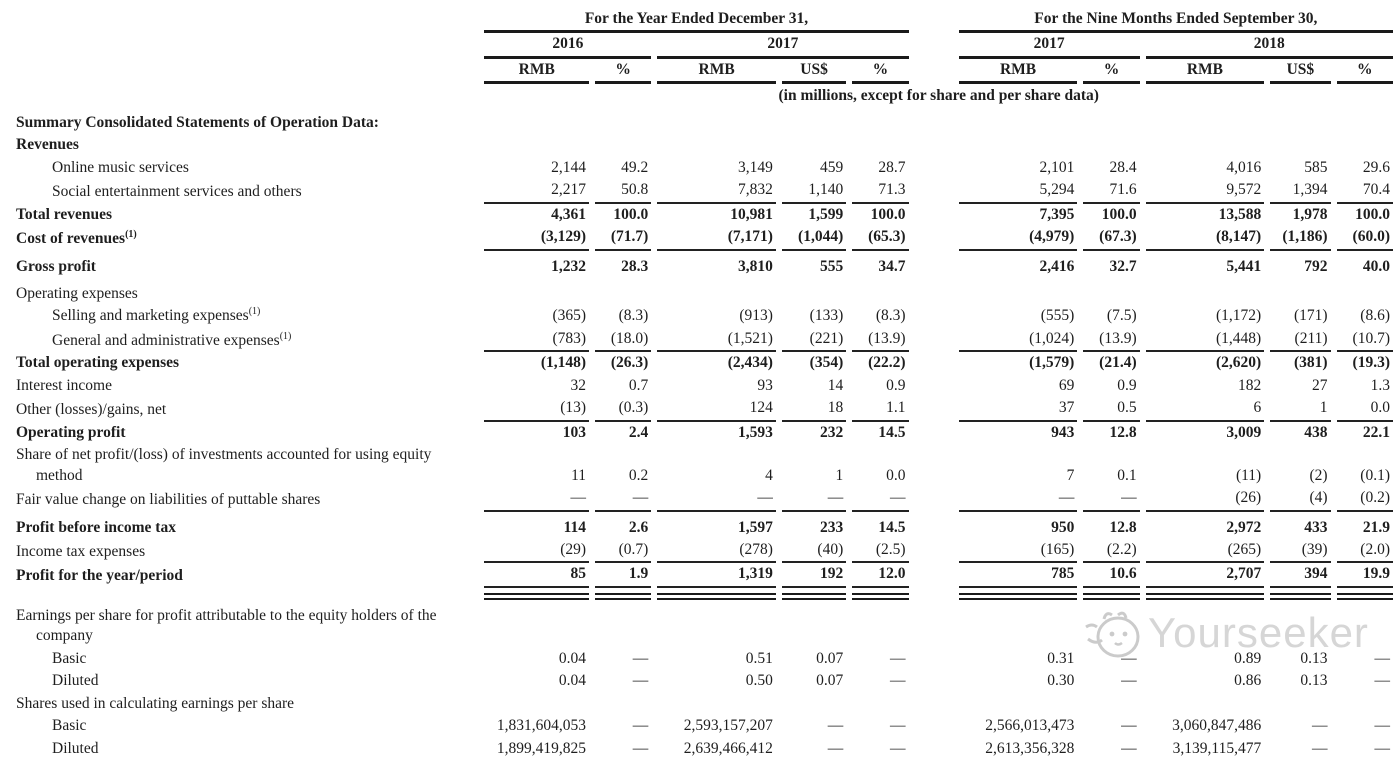  I want to click on unit-header-1-1-0: RMB, so click(1205, 72).